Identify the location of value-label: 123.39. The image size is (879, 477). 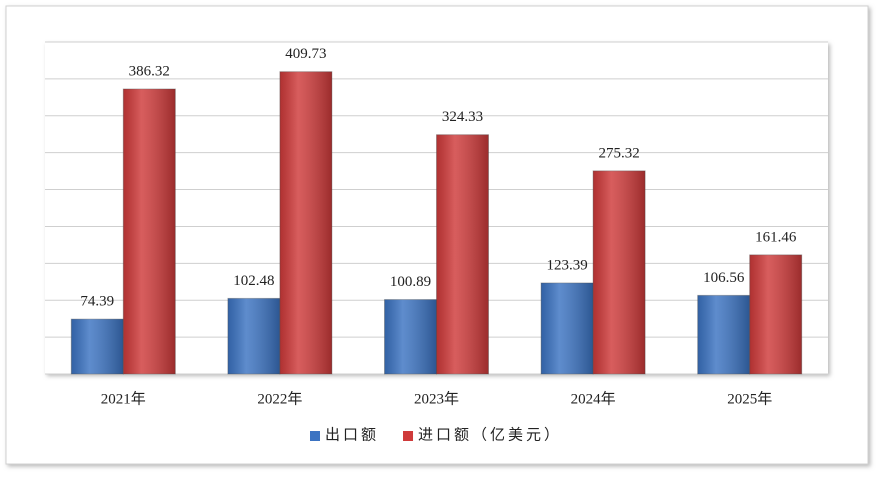
(566, 265).